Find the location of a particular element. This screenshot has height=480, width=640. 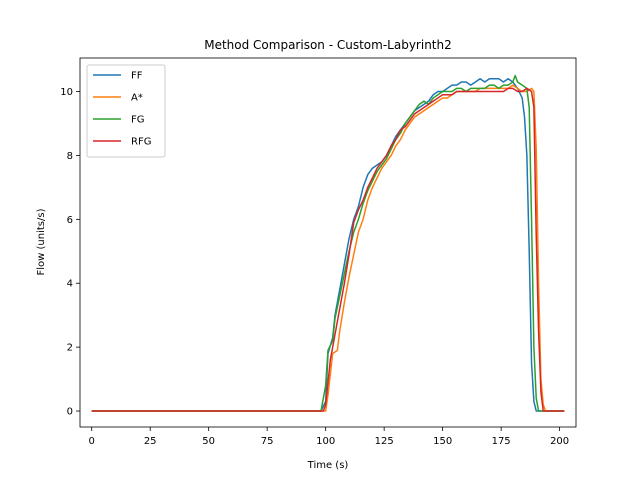

x-axis: 0 25 50 75 100 125 150 175 200 is located at coordinates (329, 437).